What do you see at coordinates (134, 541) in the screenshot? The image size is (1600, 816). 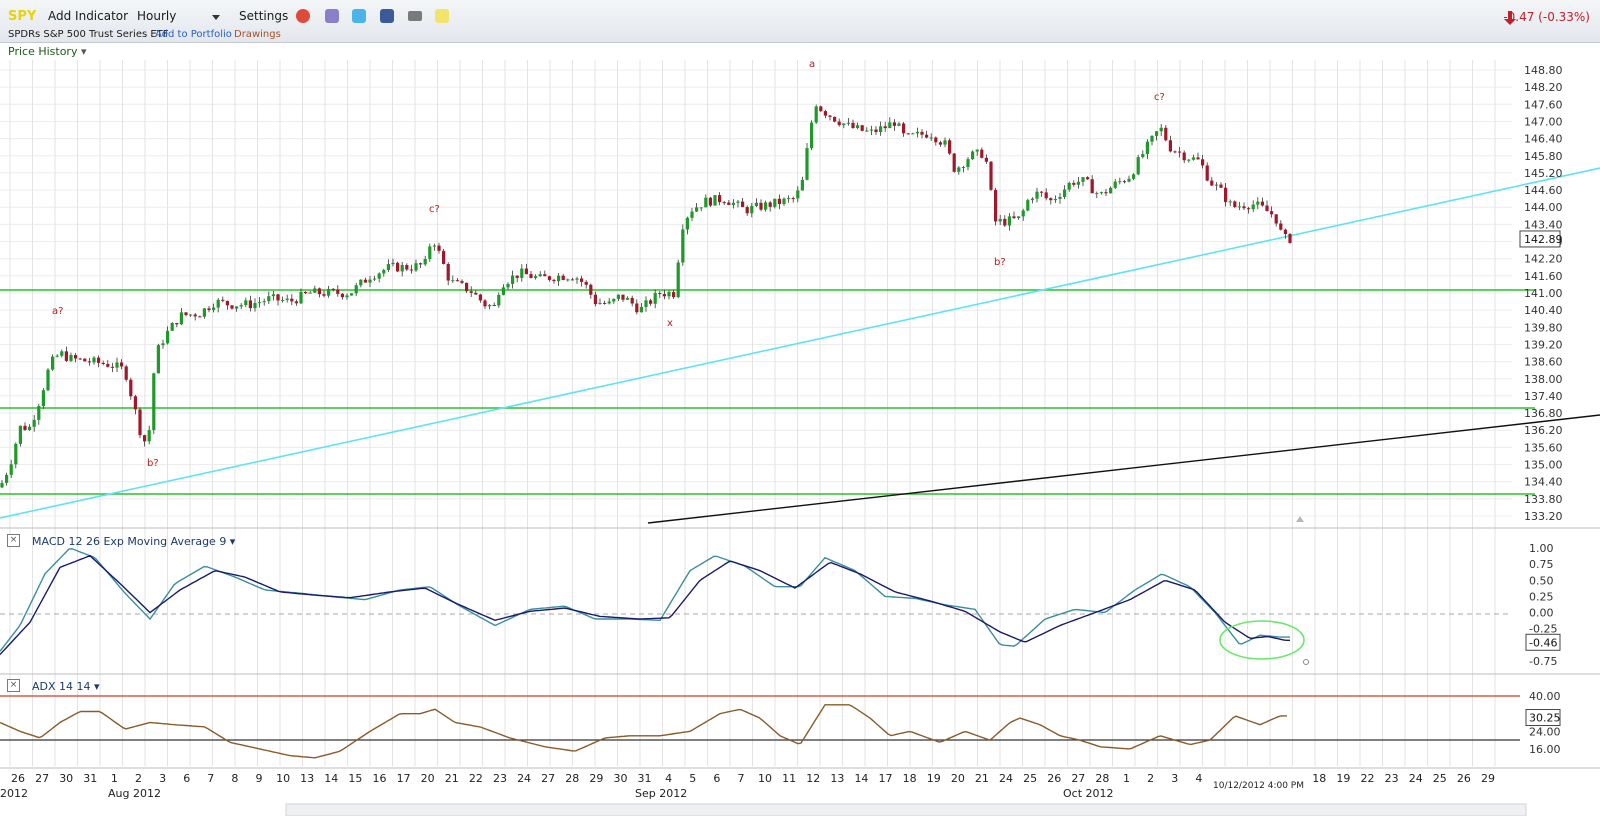 I see `macd-header: MACD 12 26 Exp Moving Average 9 ▾` at bounding box center [134, 541].